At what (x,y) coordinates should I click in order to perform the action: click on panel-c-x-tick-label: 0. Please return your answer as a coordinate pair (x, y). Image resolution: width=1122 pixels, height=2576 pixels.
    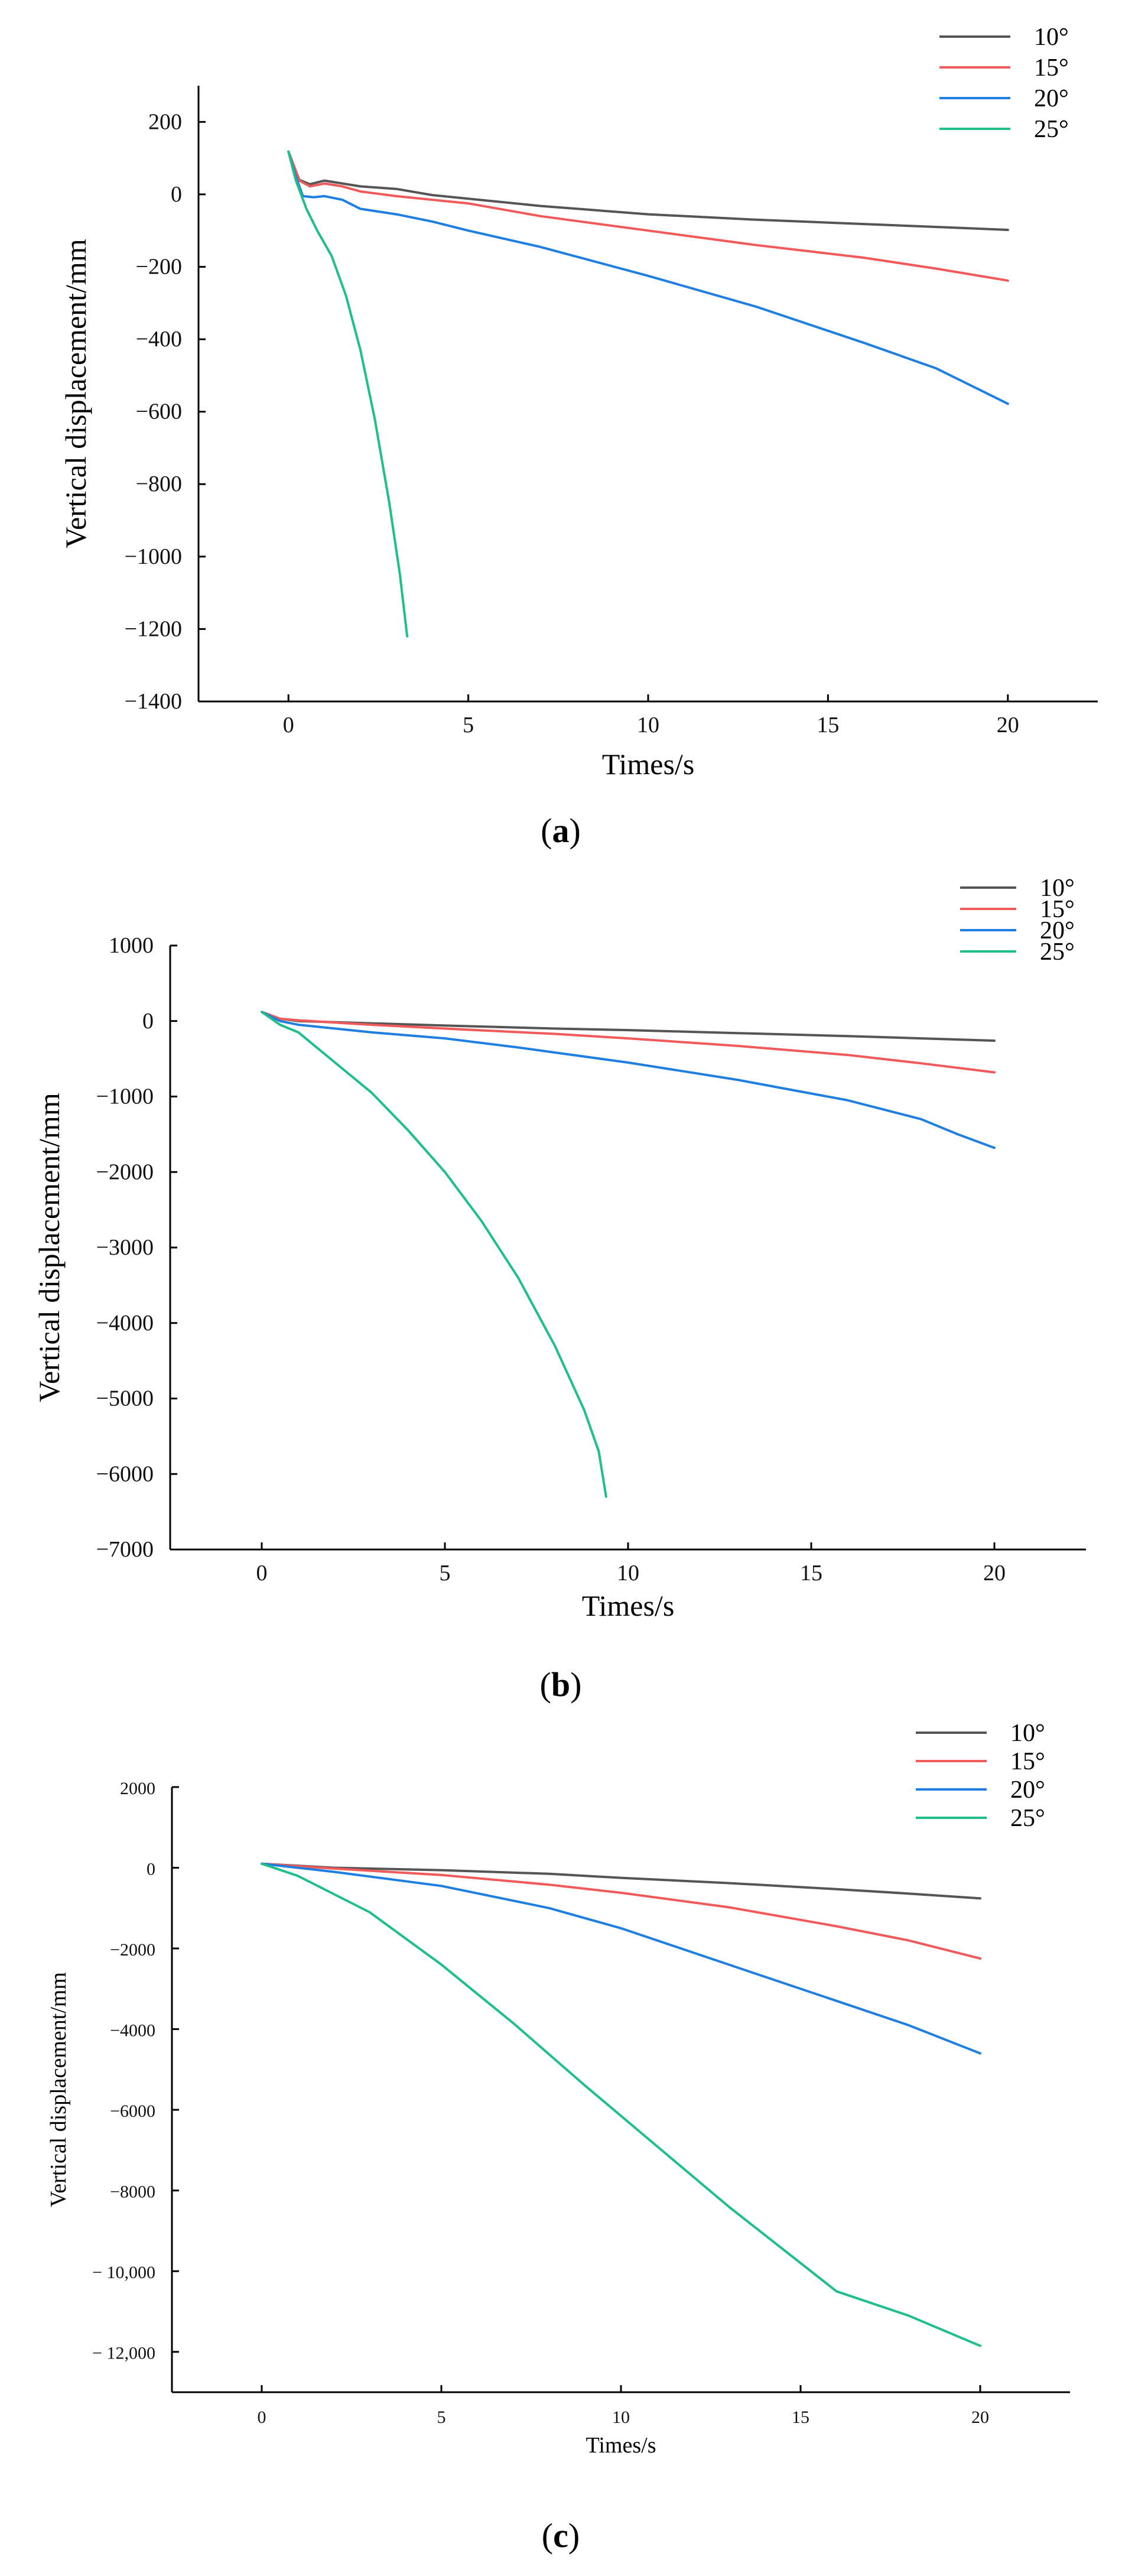
    Looking at the image, I should click on (262, 2417).